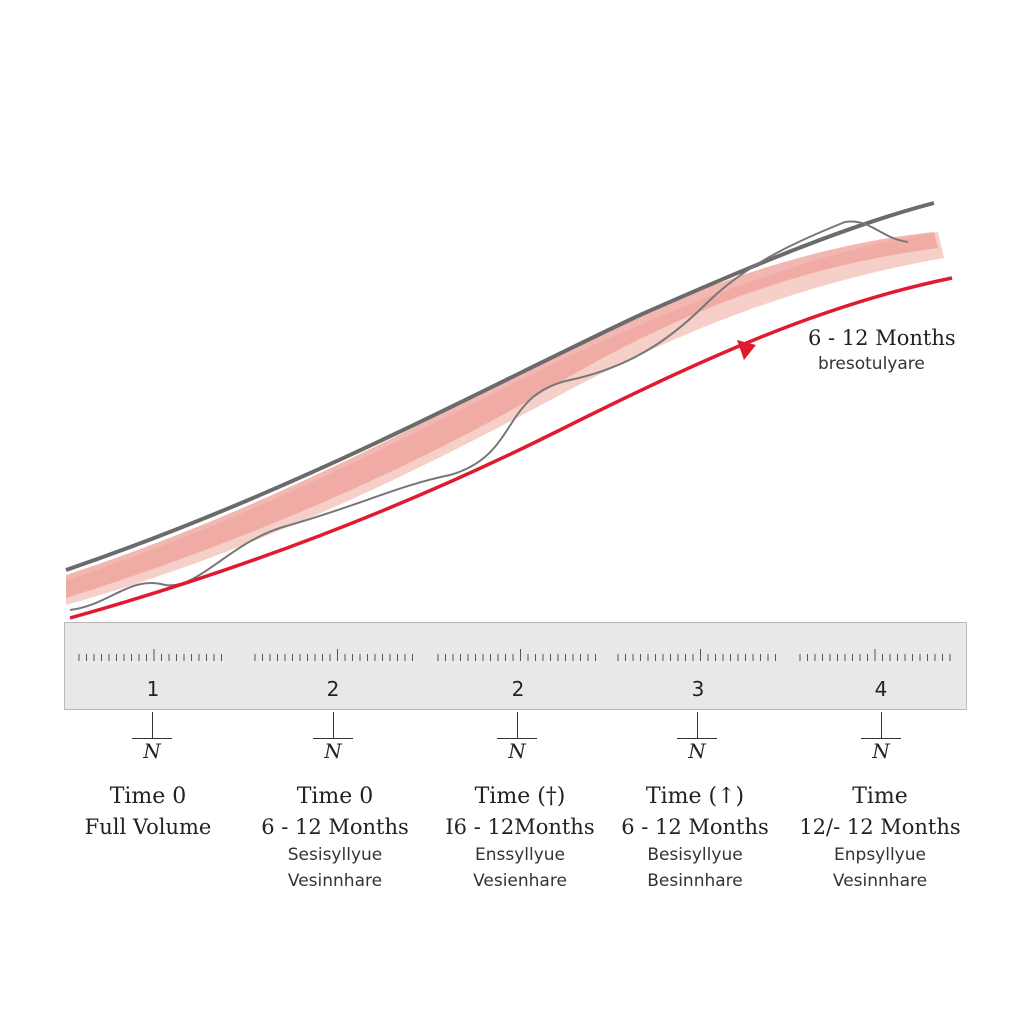 Image resolution: width=1024 pixels, height=1024 pixels. What do you see at coordinates (153, 689) in the screenshot?
I see `ruler-number-1: 1` at bounding box center [153, 689].